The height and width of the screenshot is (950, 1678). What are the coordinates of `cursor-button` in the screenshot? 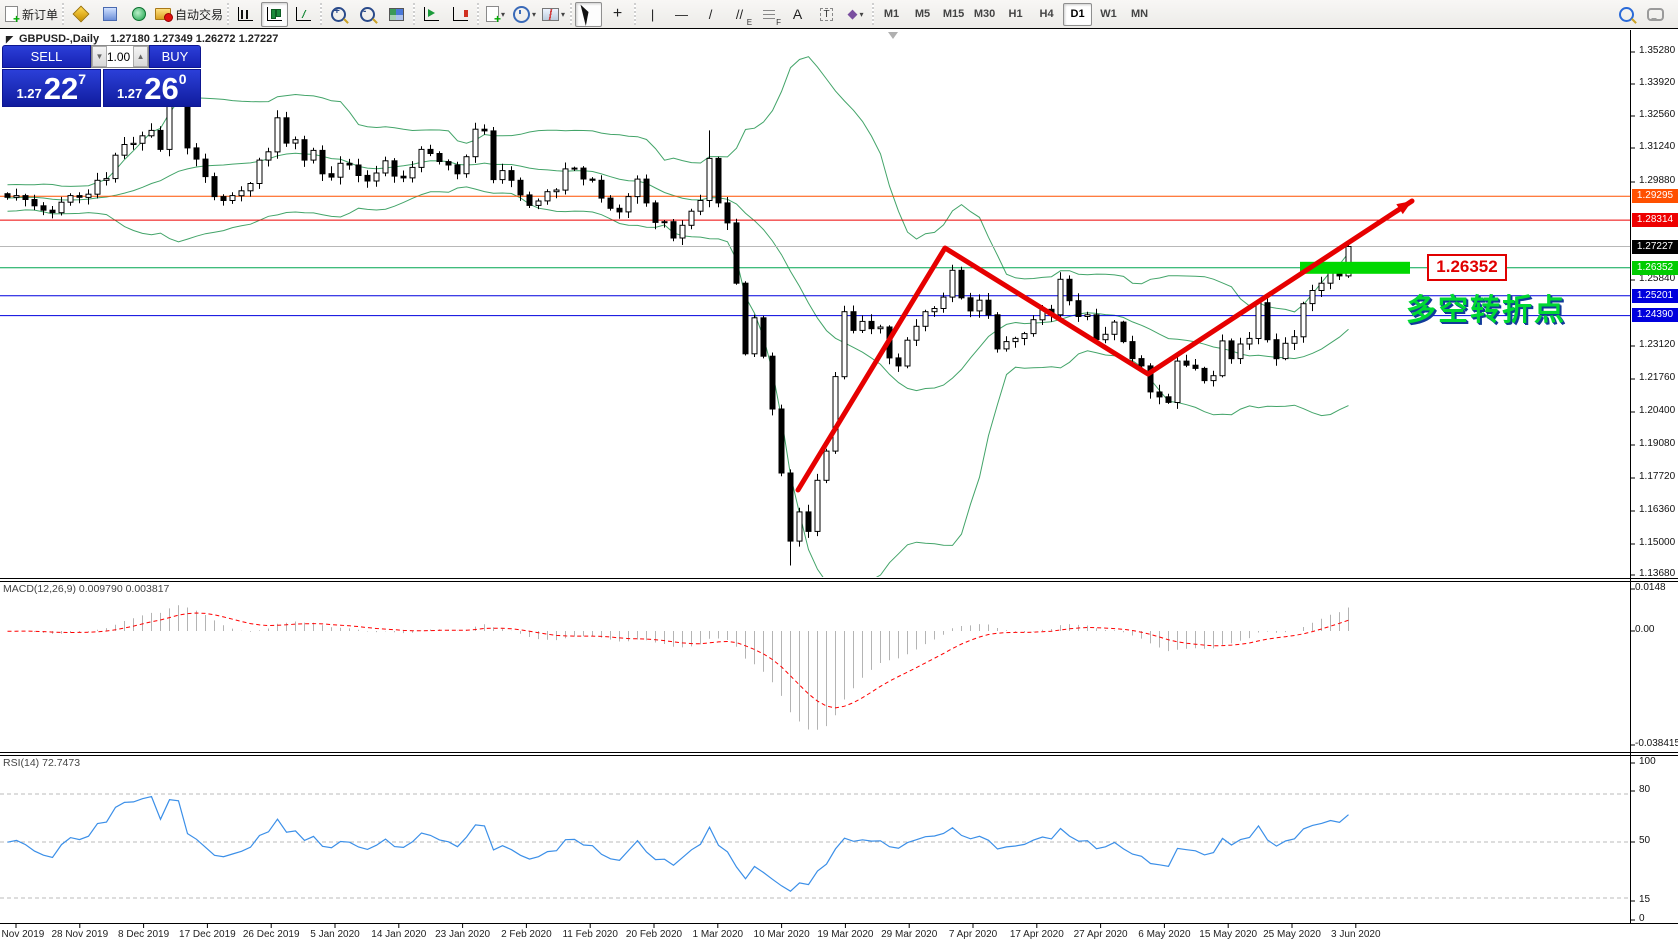 It's located at (589, 14).